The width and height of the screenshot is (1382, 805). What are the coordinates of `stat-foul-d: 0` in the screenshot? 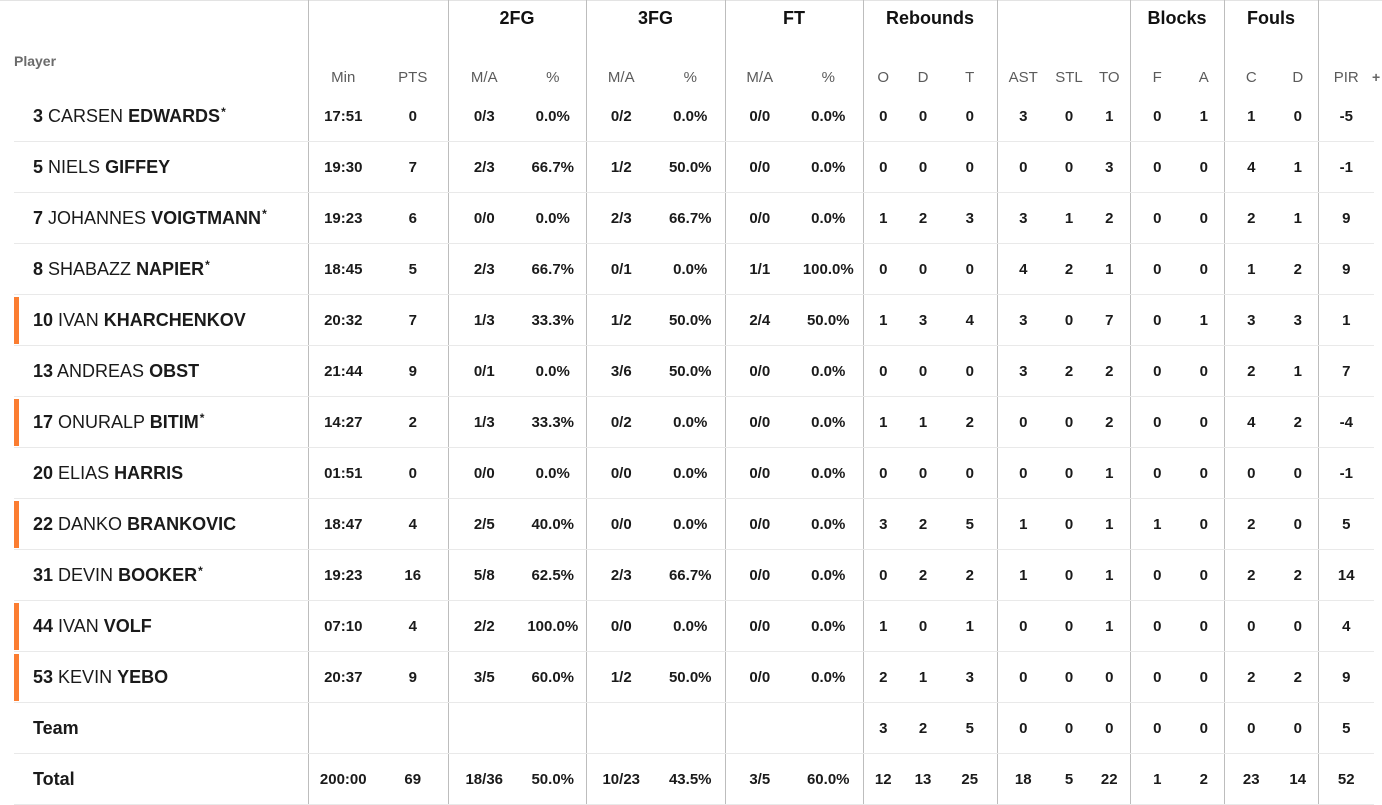 It's located at (1298, 473).